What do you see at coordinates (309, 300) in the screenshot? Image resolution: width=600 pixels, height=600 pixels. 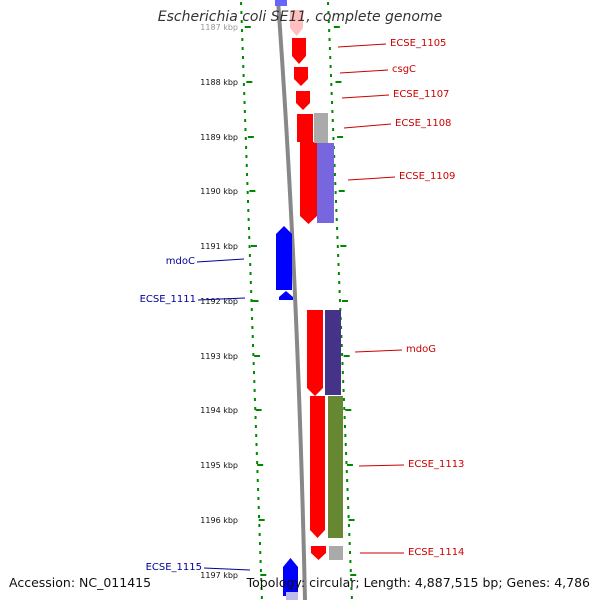 I see `gene-features` at bounding box center [309, 300].